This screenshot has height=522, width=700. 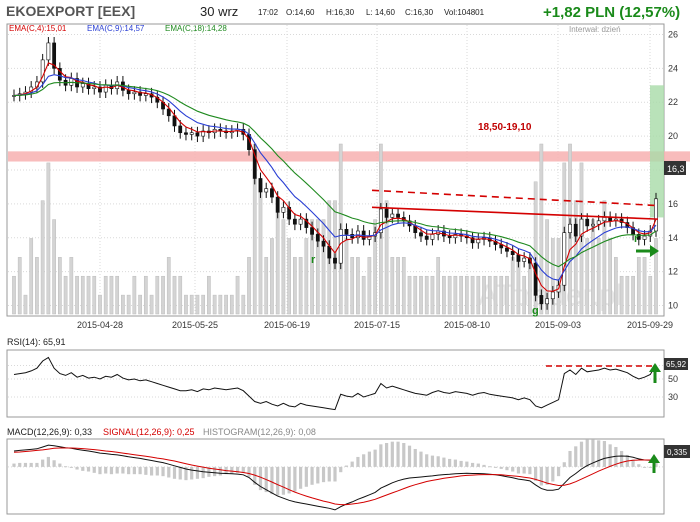 What do you see at coordinates (116, 28) in the screenshot?
I see `ema9-legend: EMA(C,9):14,57` at bounding box center [116, 28].